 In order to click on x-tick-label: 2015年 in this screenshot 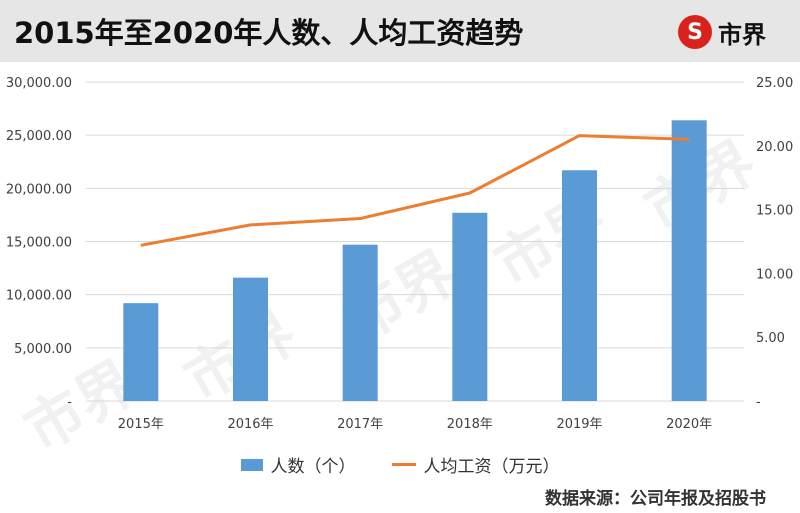, I will do `click(141, 424)`.